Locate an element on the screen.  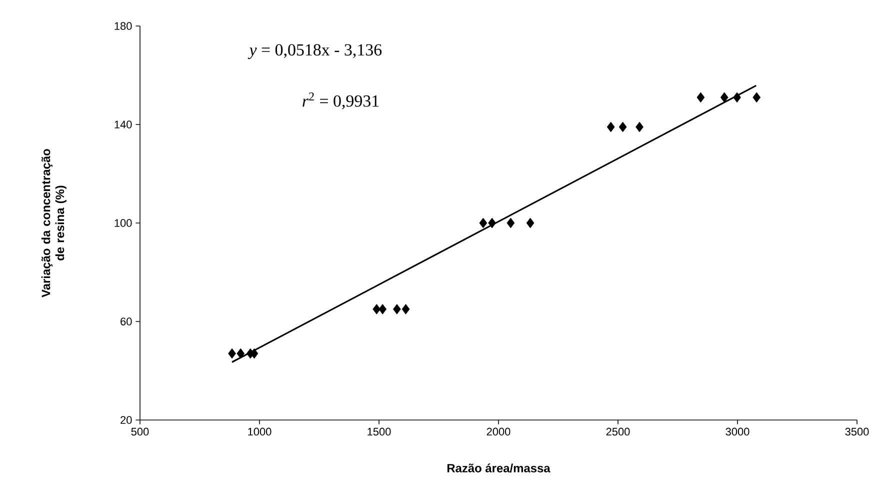
y-tick-label: 100 is located at coordinates (123, 223).